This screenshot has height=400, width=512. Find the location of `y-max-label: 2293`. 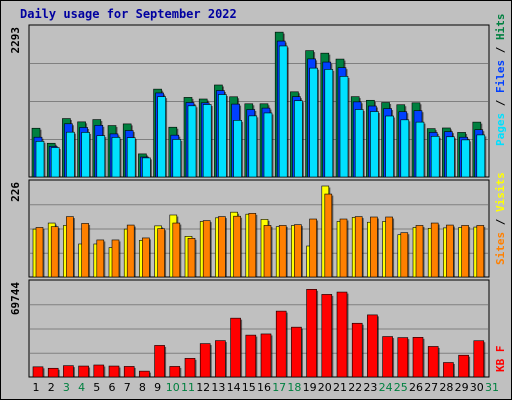

y-max-label: 2293 is located at coordinates (15, 40).